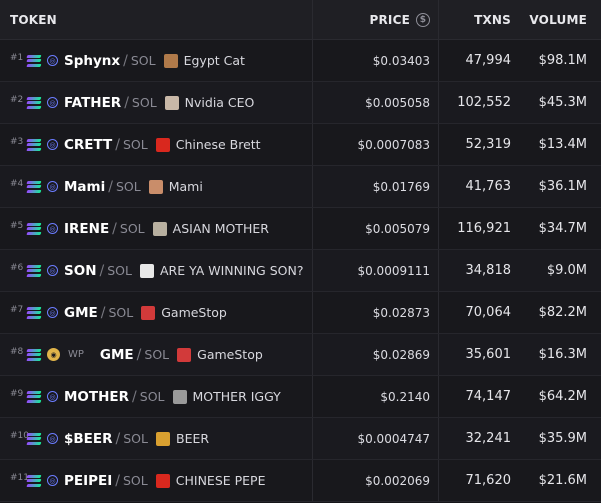 This screenshot has height=503, width=601. I want to click on volume-cell: $16.3M, so click(562, 354).